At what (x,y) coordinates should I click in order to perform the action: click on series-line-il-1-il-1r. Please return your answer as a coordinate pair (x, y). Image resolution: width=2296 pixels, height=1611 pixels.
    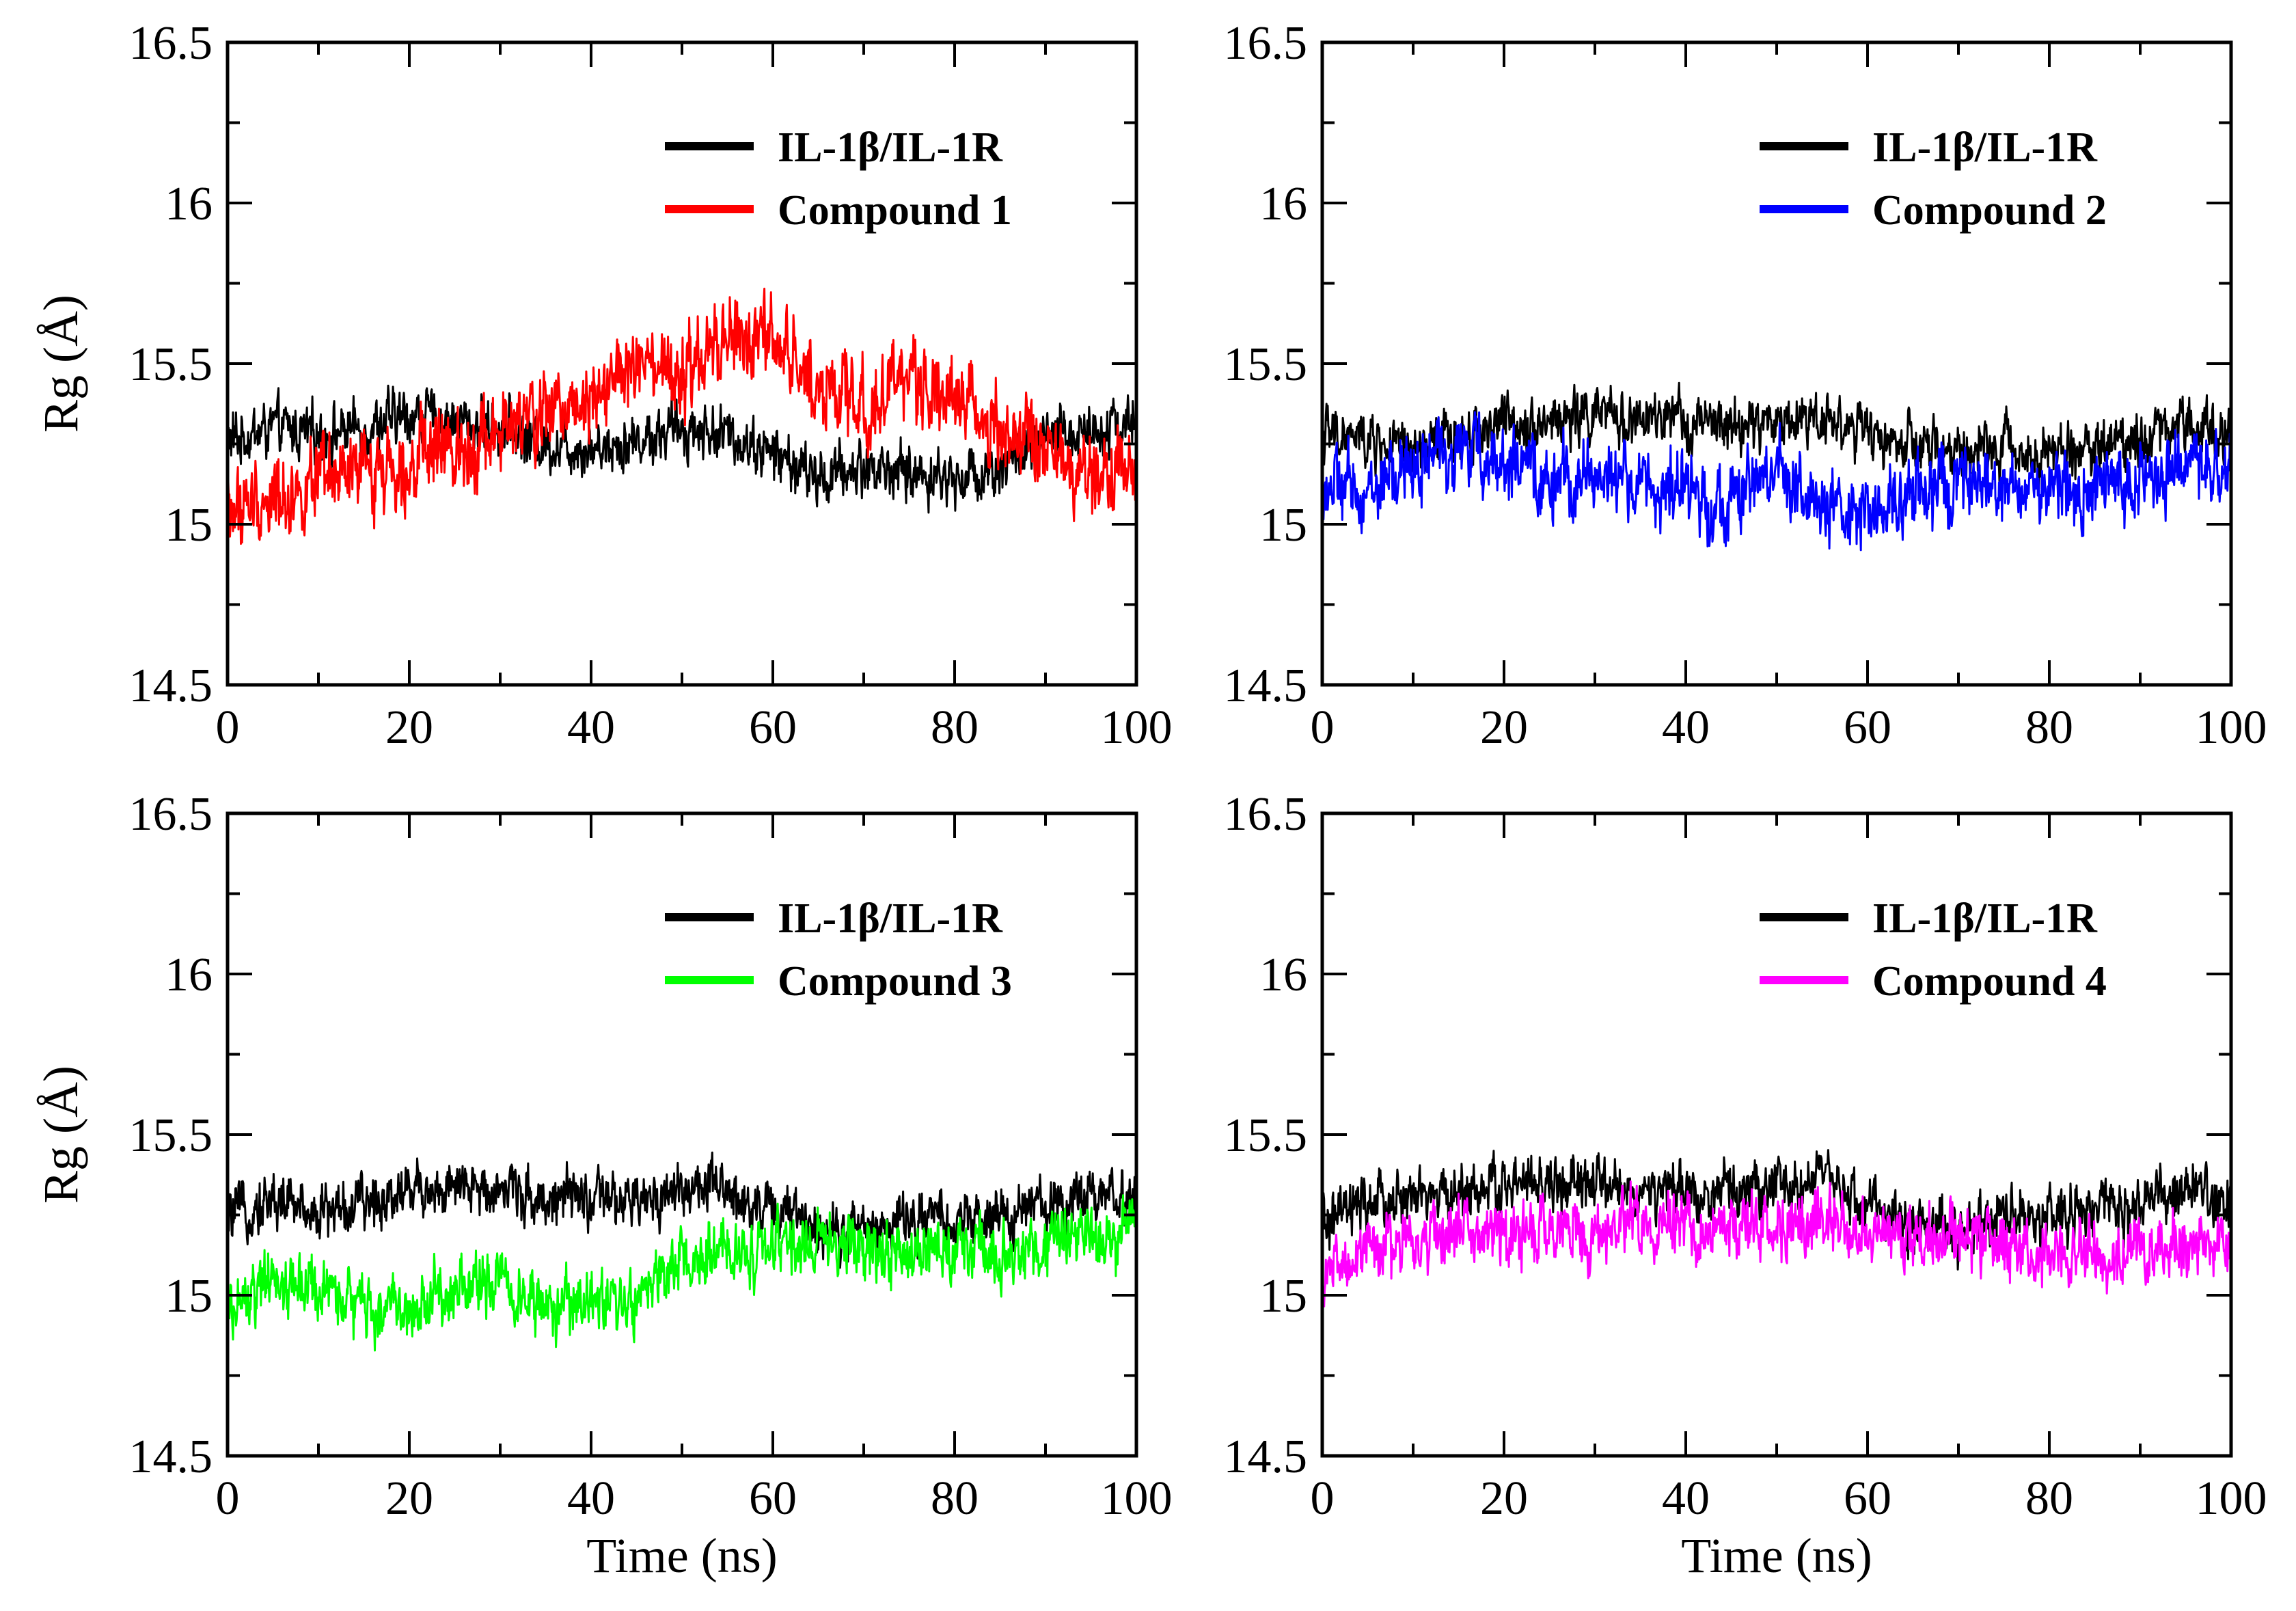
    Looking at the image, I should click on (682, 1210).